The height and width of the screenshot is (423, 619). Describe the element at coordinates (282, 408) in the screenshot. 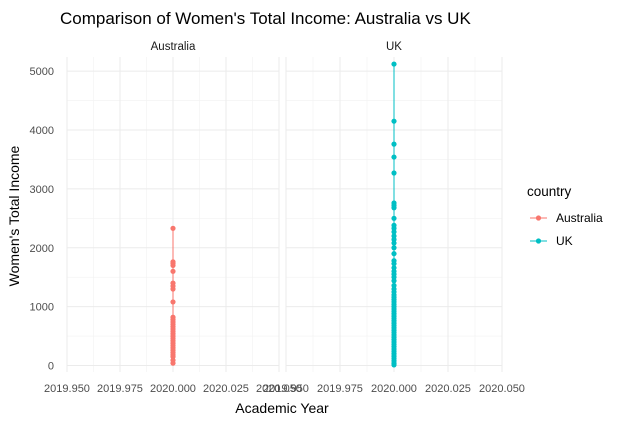

I see `x-axis-title: Academic Year` at that location.